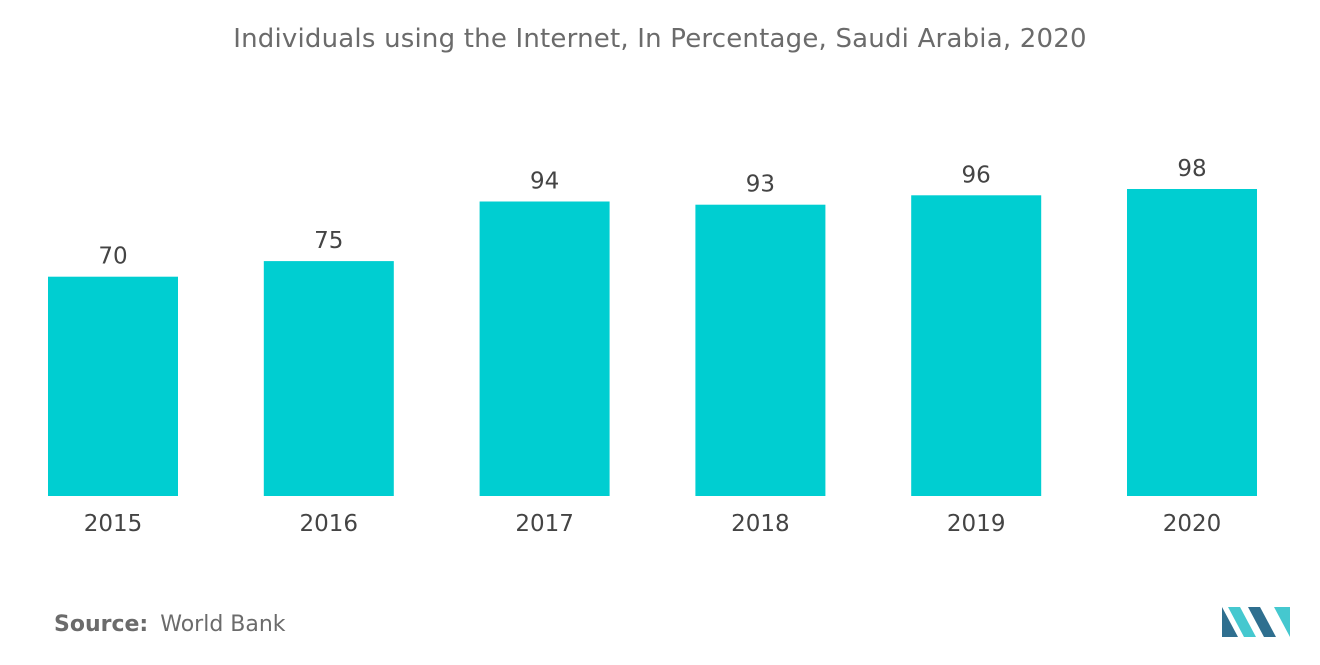  I want to click on source-value: World Bank, so click(223, 624).